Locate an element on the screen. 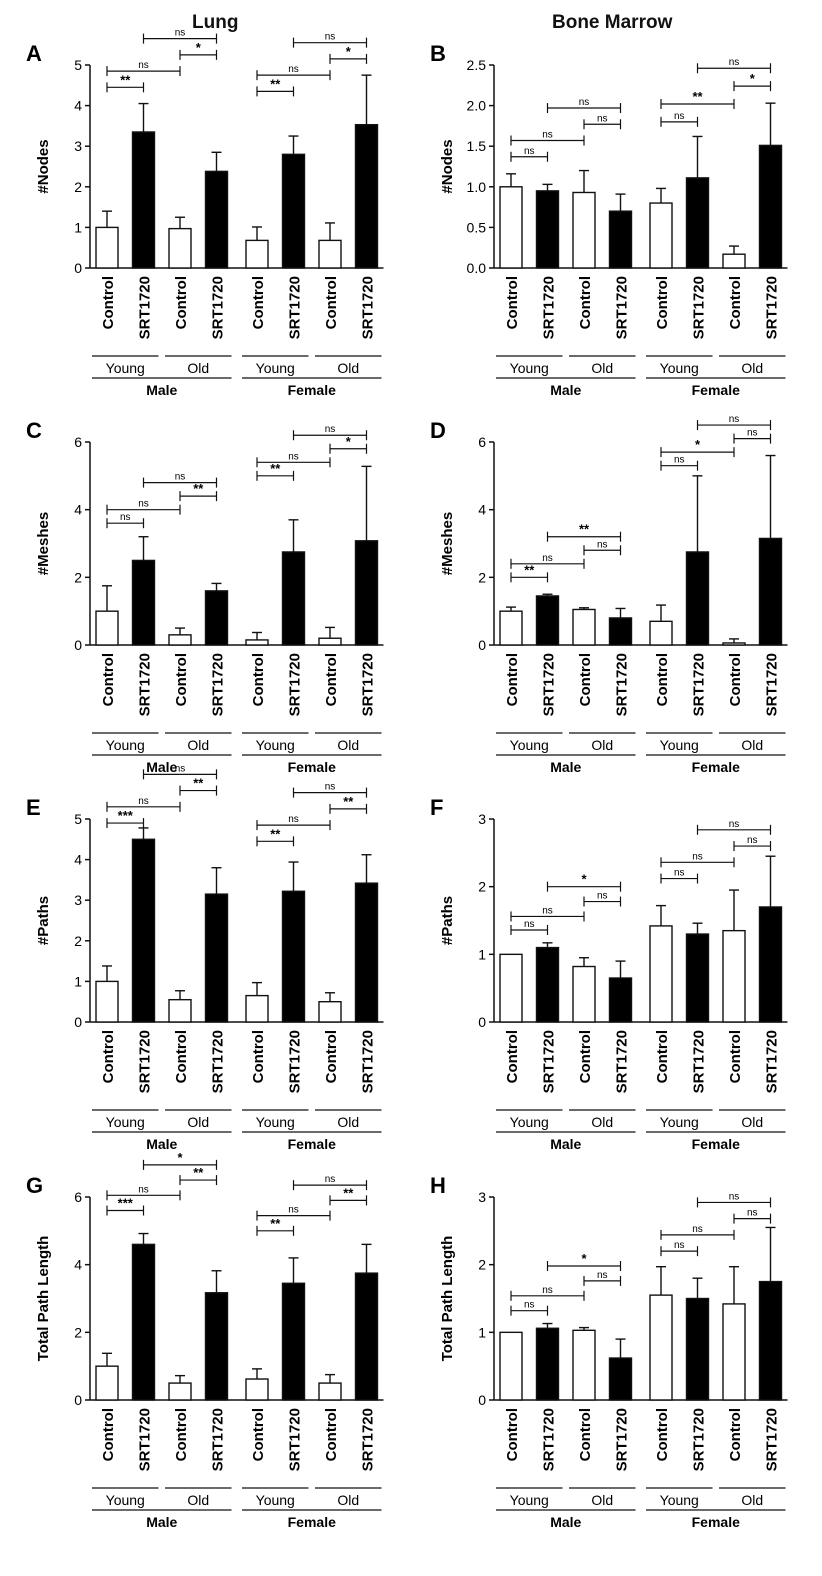  y-axis-label: #Meshes is located at coordinates (447, 543).